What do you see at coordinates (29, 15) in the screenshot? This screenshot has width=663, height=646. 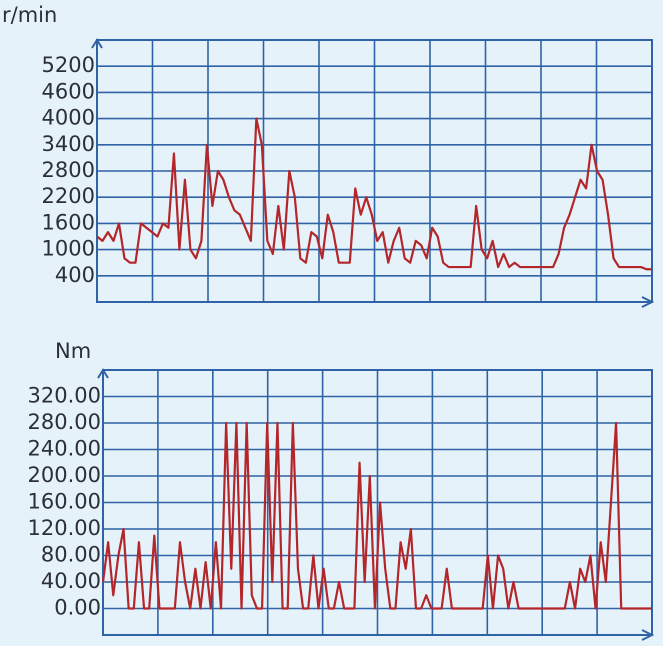 I see `y-axis-label: r/min` at bounding box center [29, 15].